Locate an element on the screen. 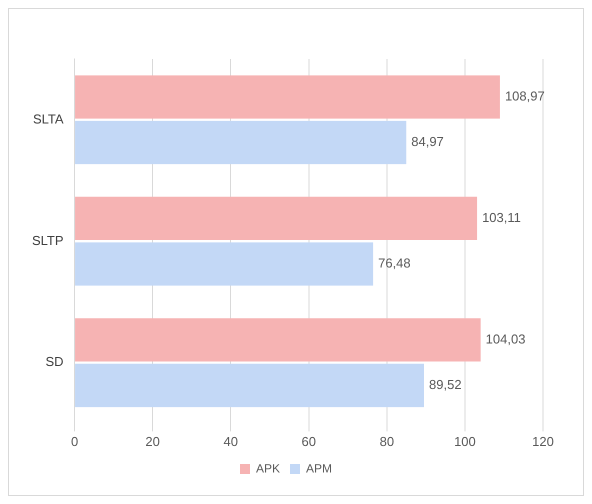 The image size is (592, 504). legend-label: APM is located at coordinates (319, 468).